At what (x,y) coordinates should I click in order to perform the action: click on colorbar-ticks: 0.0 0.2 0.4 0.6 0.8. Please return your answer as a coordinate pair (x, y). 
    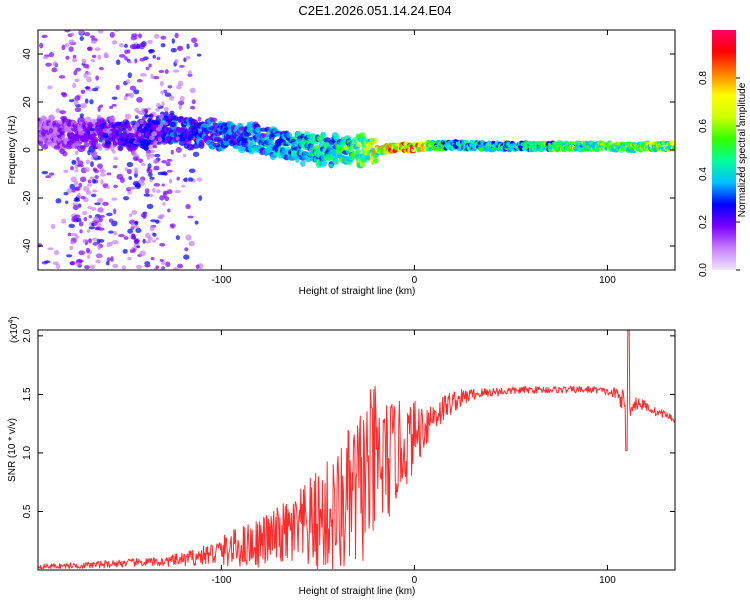
    Looking at the image, I should click on (719, 174).